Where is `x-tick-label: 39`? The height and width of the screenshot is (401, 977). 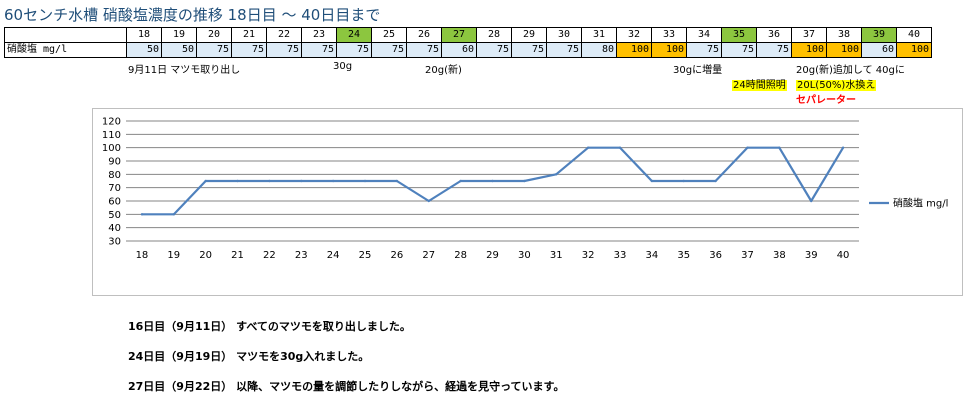 x-tick-label: 39 is located at coordinates (811, 255).